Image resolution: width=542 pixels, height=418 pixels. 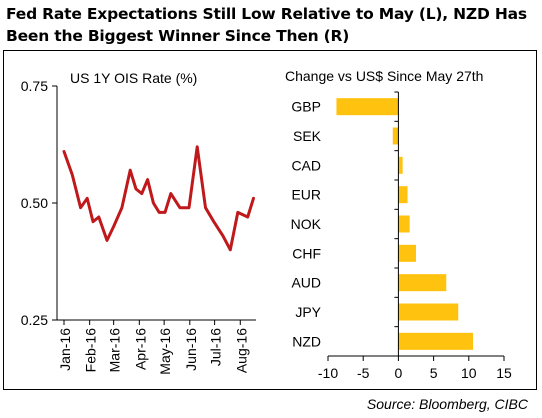 What do you see at coordinates (306, 195) in the screenshot?
I see `category-label: EUR` at bounding box center [306, 195].